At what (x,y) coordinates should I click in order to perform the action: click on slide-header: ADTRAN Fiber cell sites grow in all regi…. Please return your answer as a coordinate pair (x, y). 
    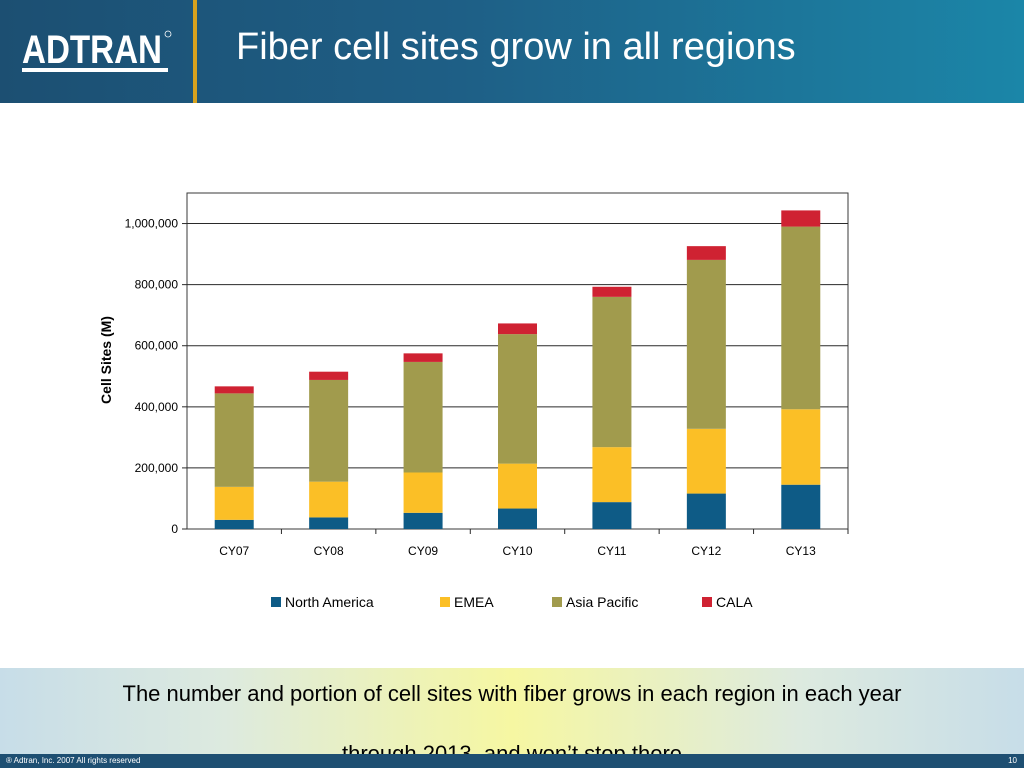
    Looking at the image, I should click on (512, 51).